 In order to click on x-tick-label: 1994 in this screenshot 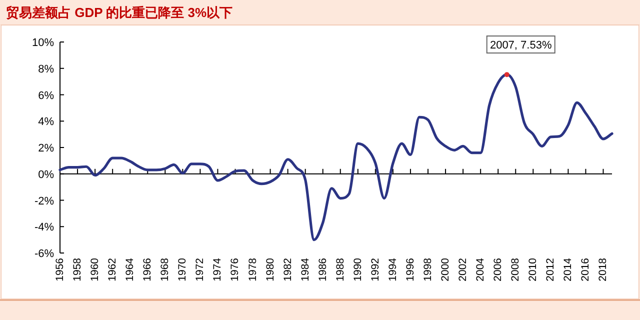, I will do `click(392, 270)`.